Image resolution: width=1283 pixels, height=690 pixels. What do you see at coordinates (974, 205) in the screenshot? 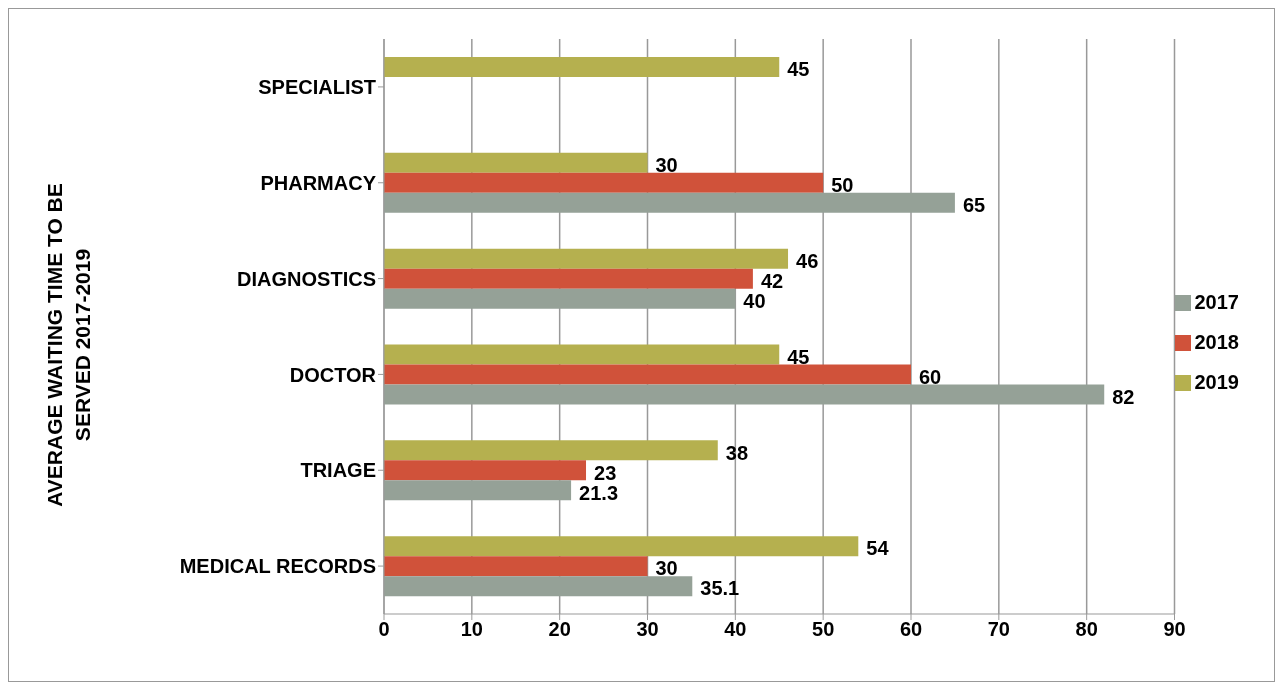
I see `data-label: 65` at bounding box center [974, 205].